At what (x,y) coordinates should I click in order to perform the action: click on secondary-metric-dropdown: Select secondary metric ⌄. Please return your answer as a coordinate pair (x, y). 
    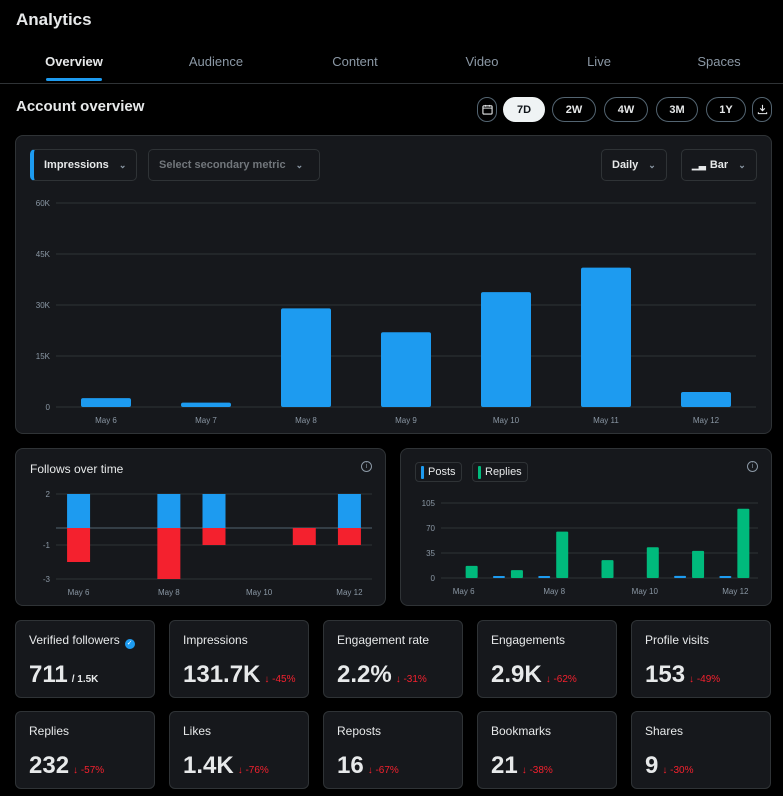
    Looking at the image, I should click on (234, 165).